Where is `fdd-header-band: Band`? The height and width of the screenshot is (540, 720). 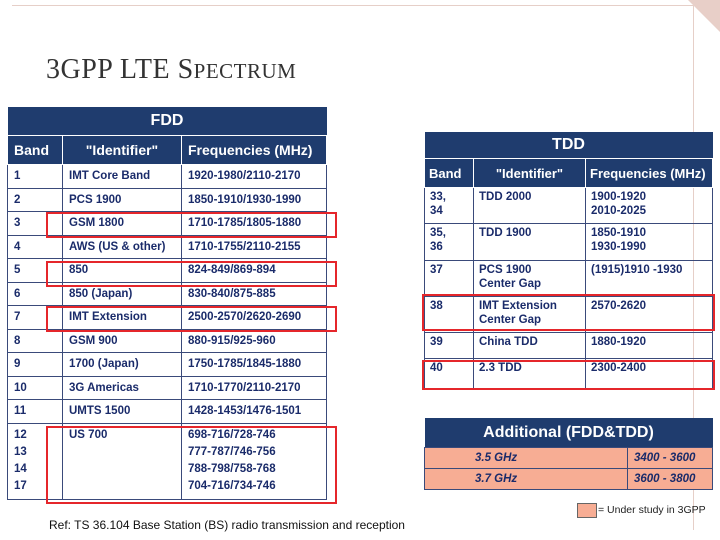 fdd-header-band: Band is located at coordinates (35, 150).